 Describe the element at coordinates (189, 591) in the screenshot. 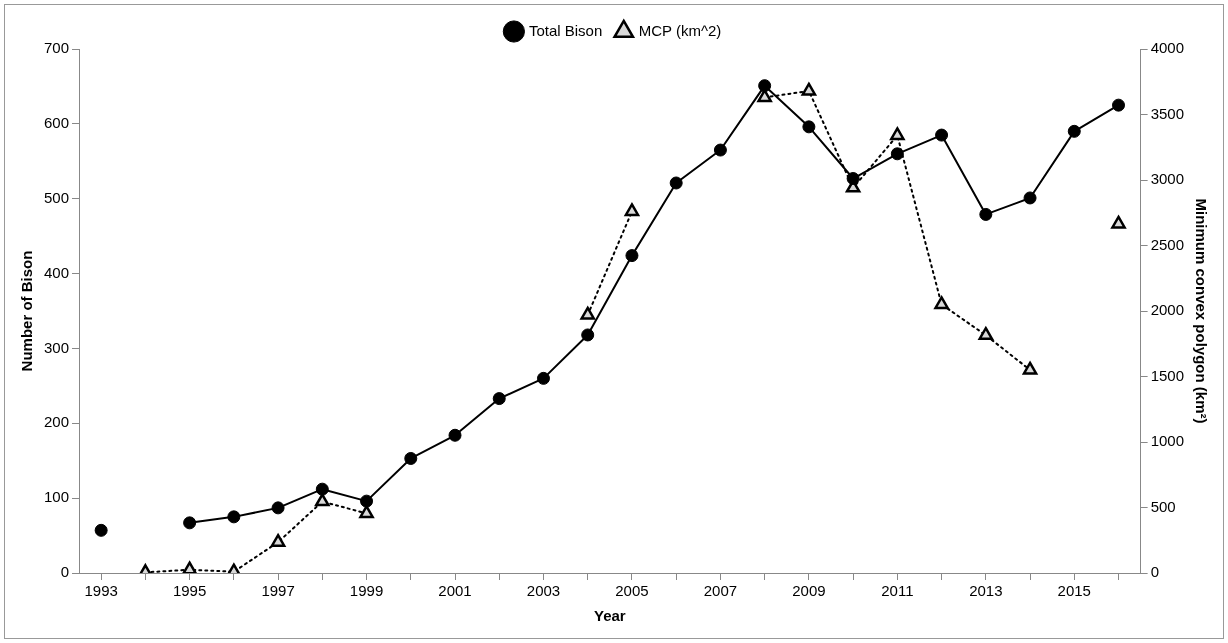

I see `x-tick-label: 1995` at that location.